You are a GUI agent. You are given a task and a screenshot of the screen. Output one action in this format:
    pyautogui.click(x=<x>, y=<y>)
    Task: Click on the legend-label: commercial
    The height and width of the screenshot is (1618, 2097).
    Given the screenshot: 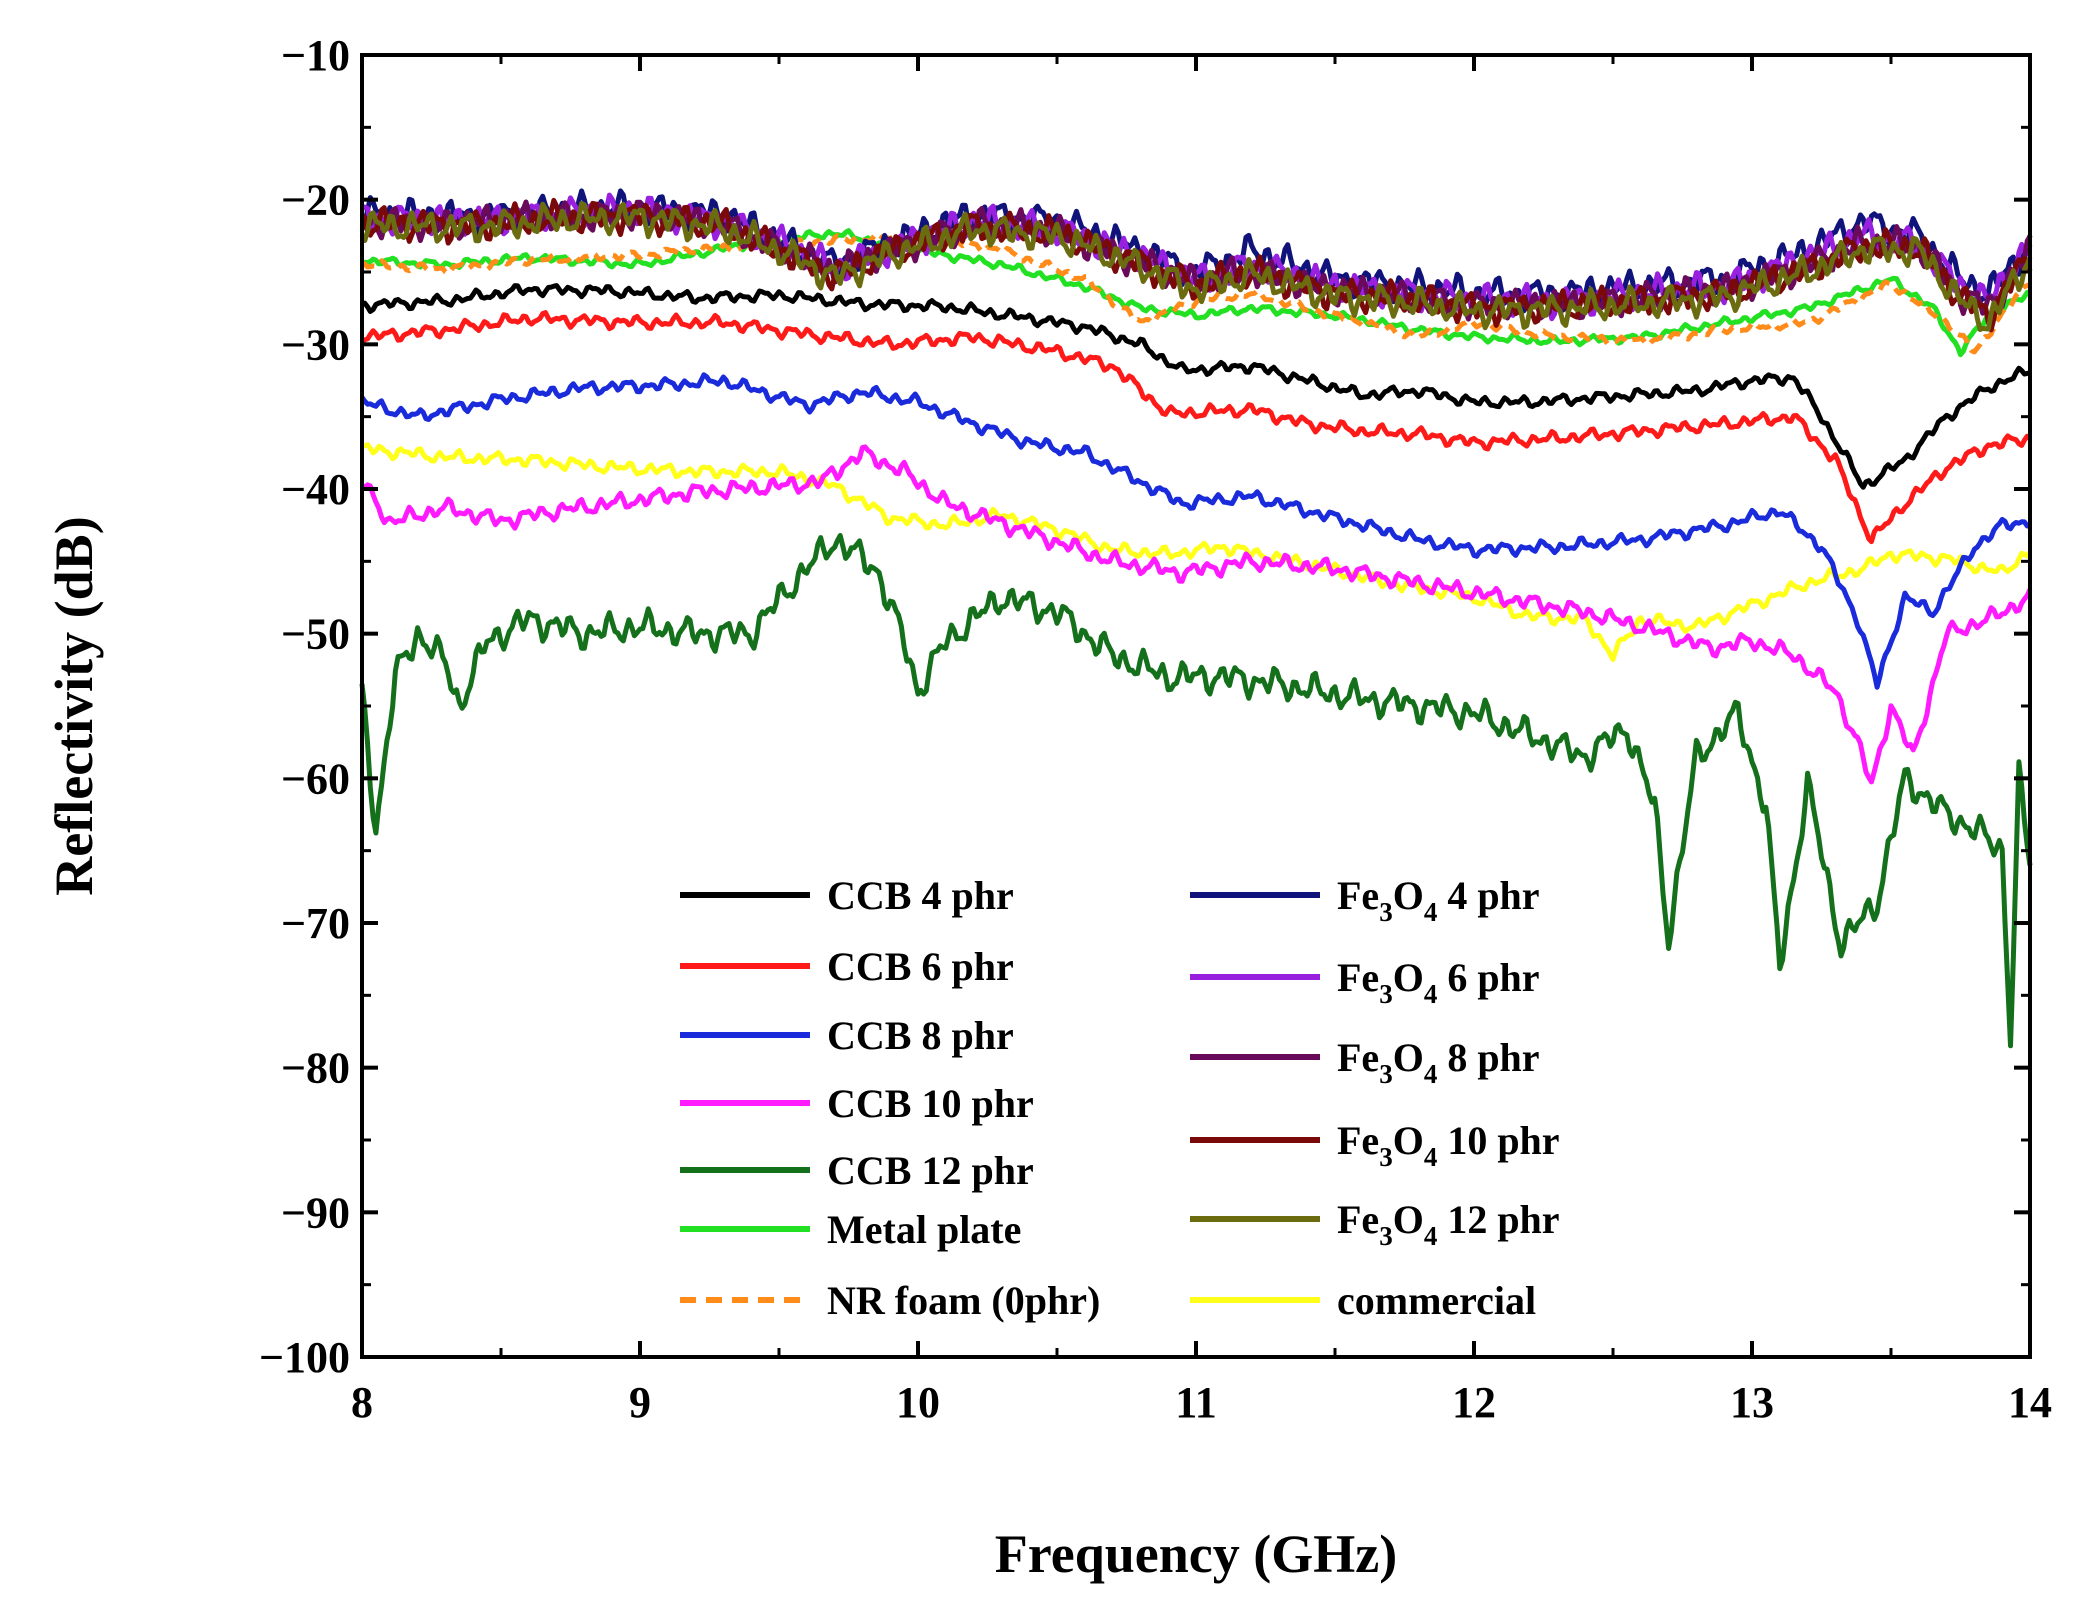 What is the action you would take?
    pyautogui.click(x=1436, y=1300)
    